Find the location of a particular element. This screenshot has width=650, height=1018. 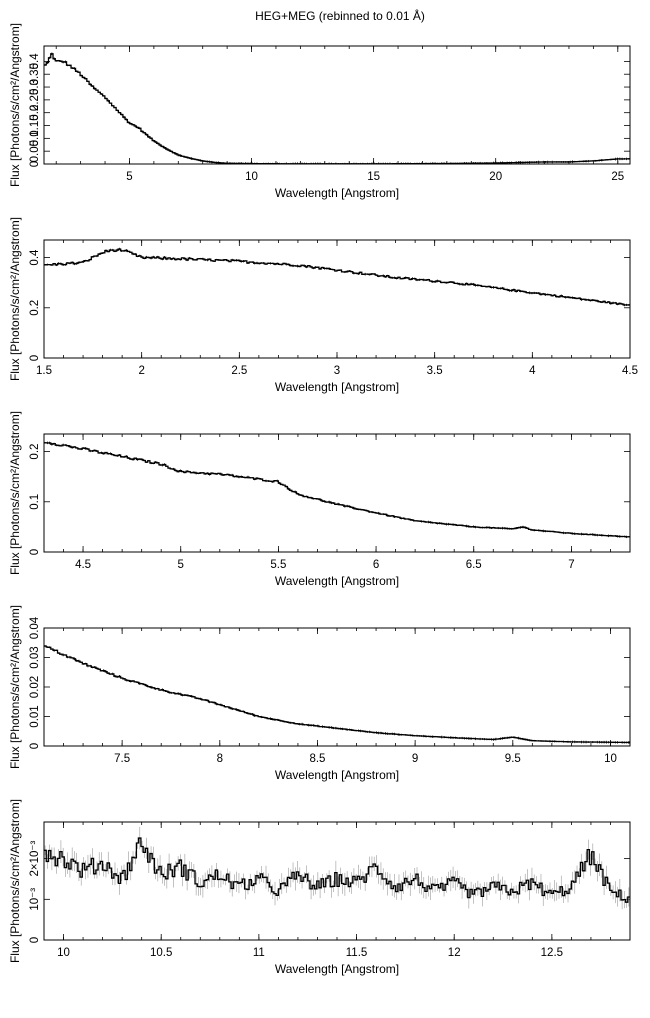

x-tick-label: 10.5 is located at coordinates (161, 953).